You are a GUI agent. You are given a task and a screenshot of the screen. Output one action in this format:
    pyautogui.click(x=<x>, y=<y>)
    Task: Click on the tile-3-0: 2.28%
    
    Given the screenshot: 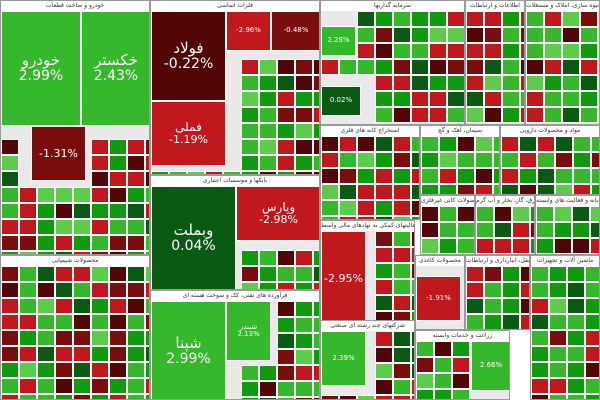 What is the action you would take?
    pyautogui.click(x=338, y=41)
    